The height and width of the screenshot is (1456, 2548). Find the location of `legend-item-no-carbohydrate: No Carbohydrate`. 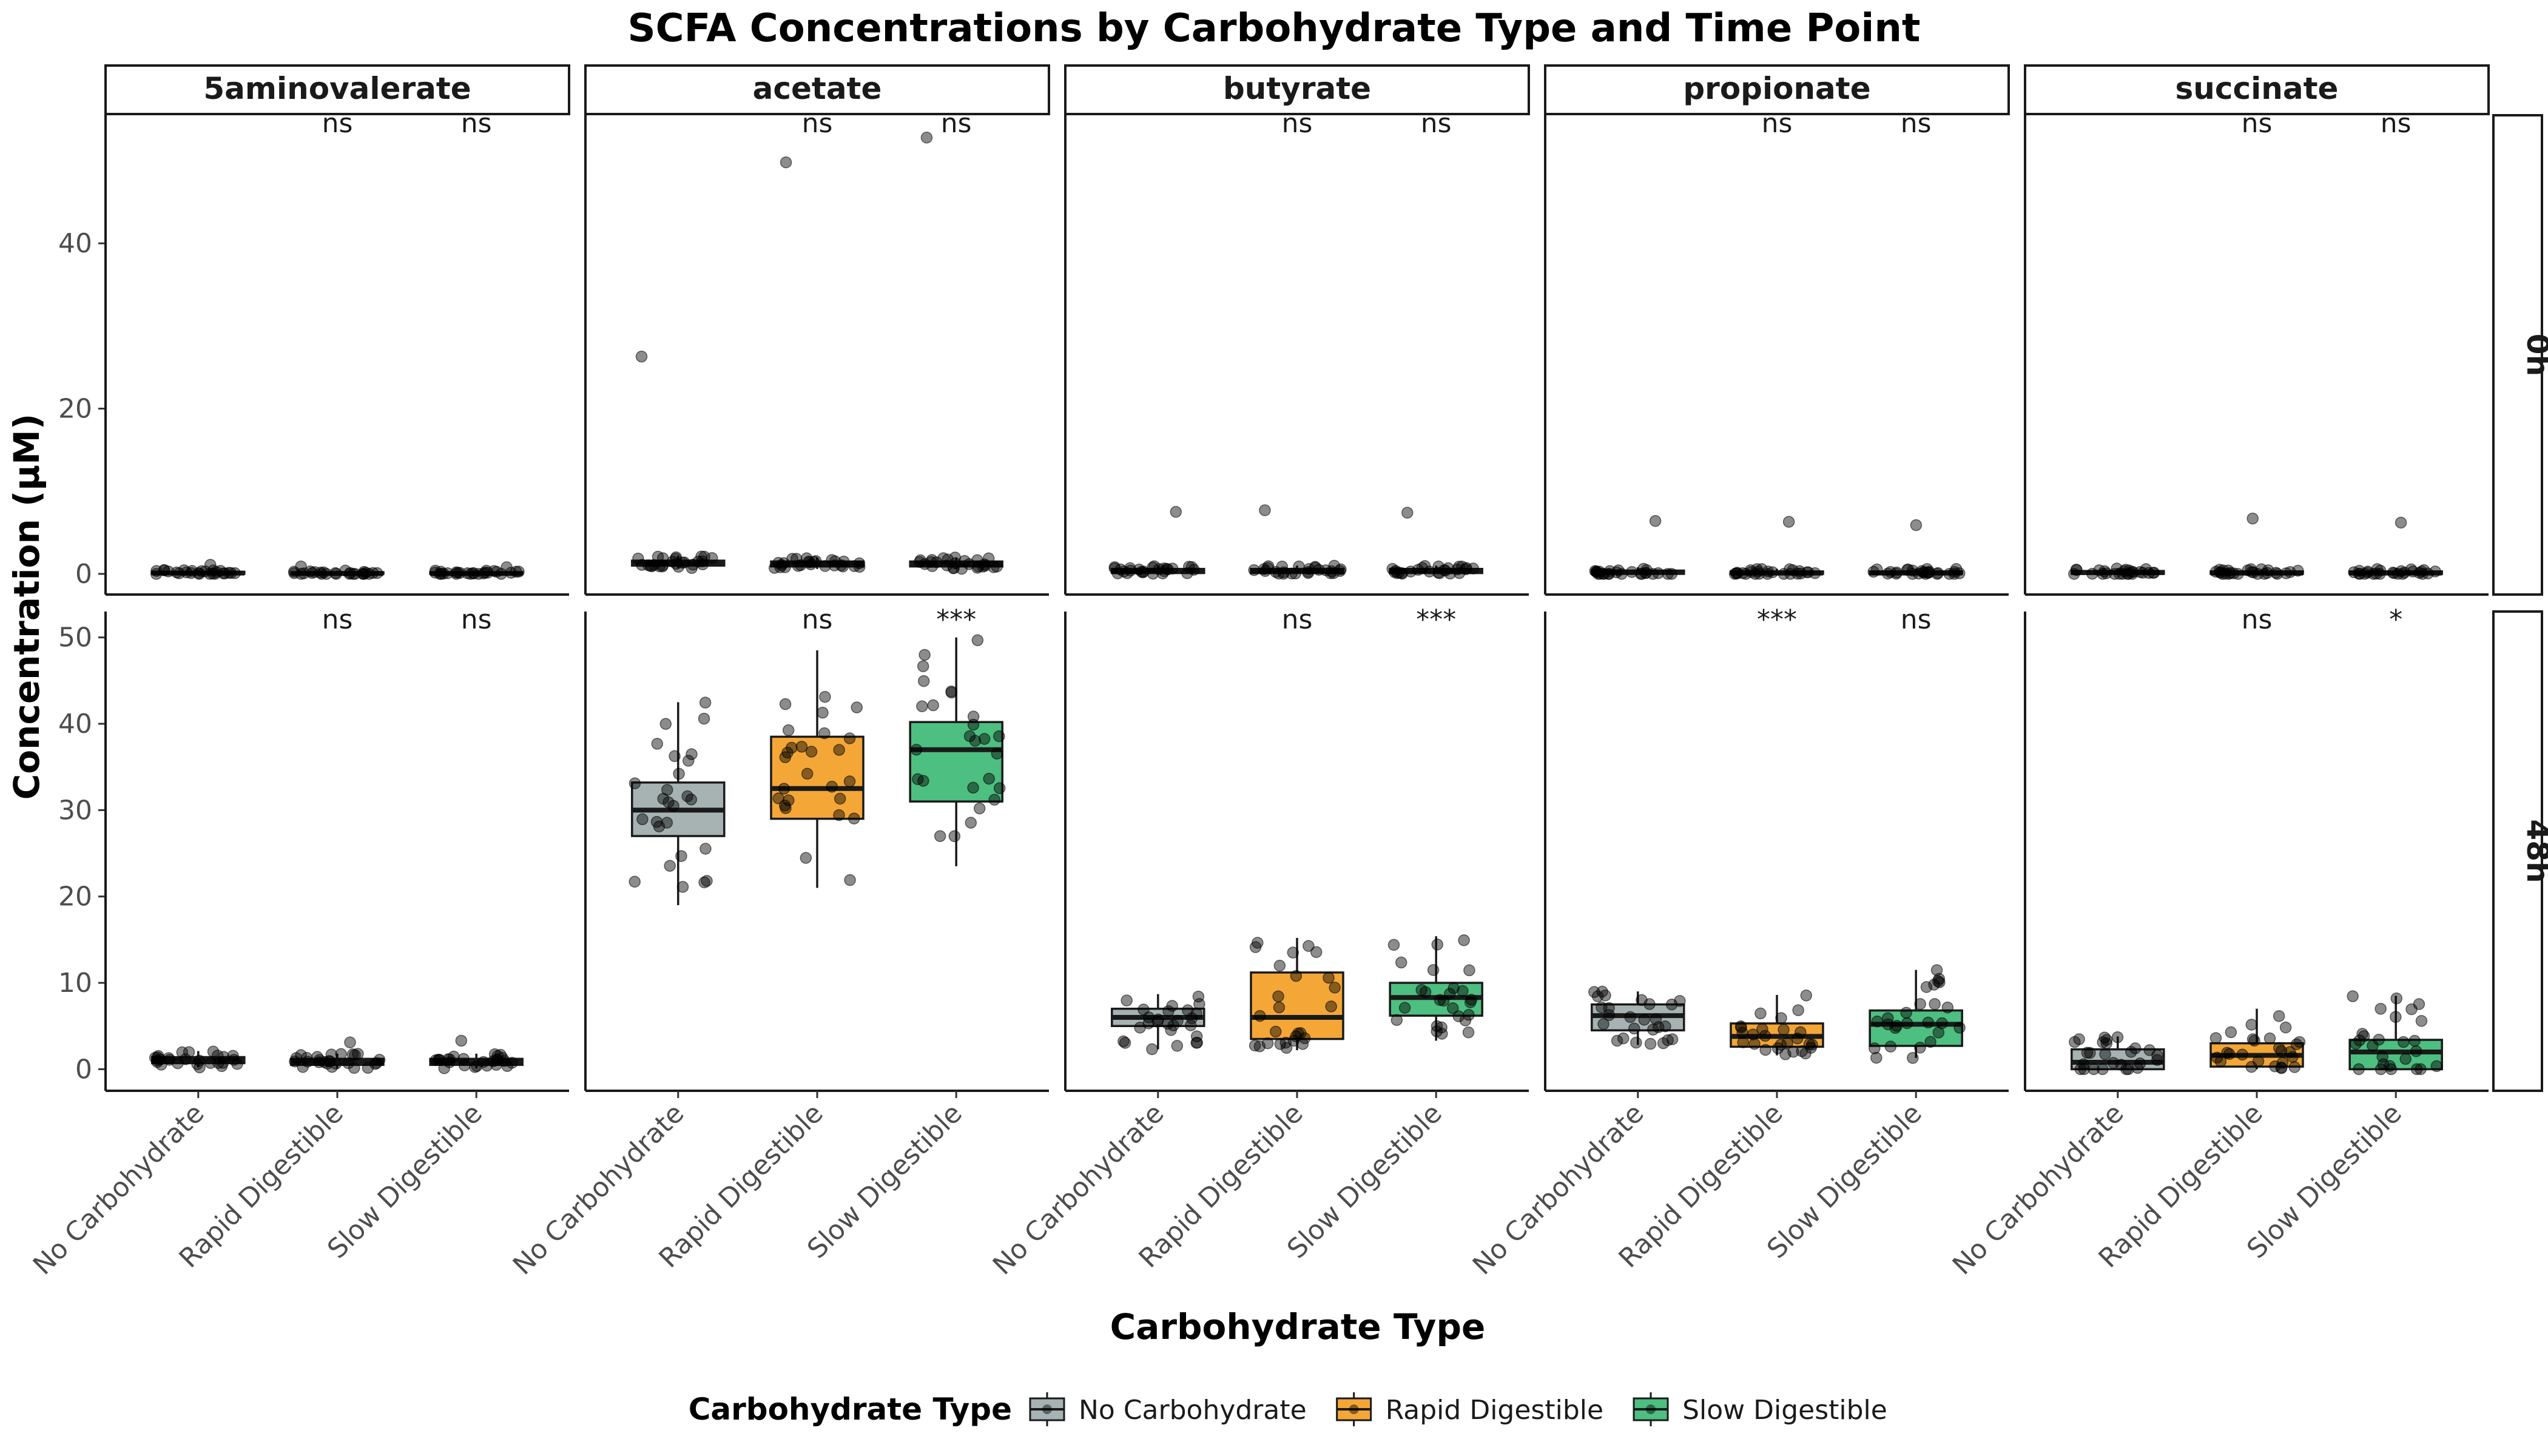

legend-item-no-carbohydrate: No Carbohydrate is located at coordinates (1168, 1409).